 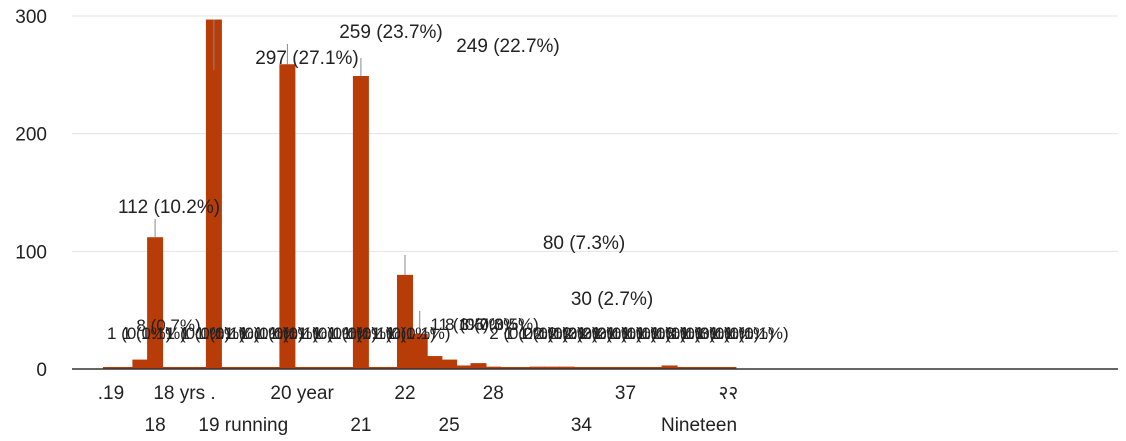 What do you see at coordinates (493, 393) in the screenshot?
I see `x-tick-label: 28` at bounding box center [493, 393].